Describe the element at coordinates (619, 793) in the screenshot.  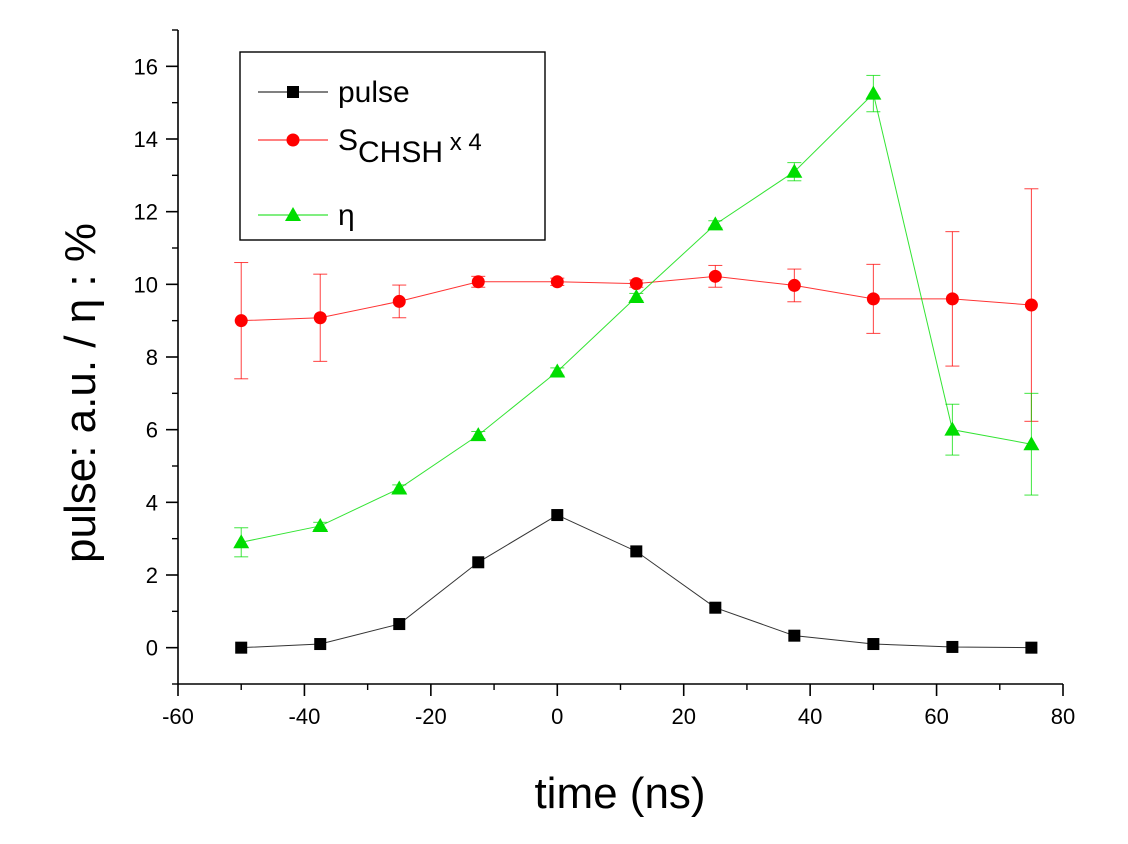
I see `x-axis-title: time (ns)` at that location.